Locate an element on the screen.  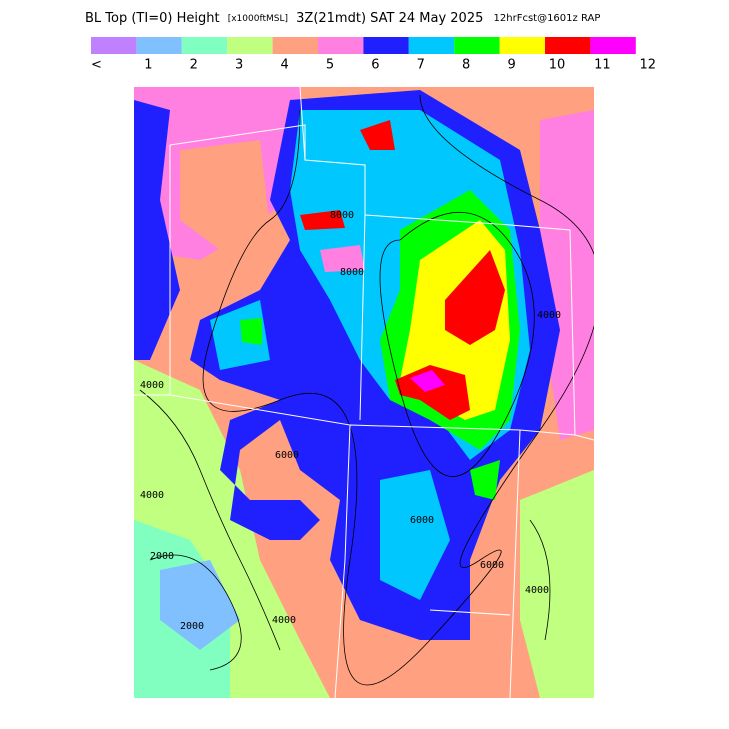
colorbar-label: 5 is located at coordinates (330, 65).